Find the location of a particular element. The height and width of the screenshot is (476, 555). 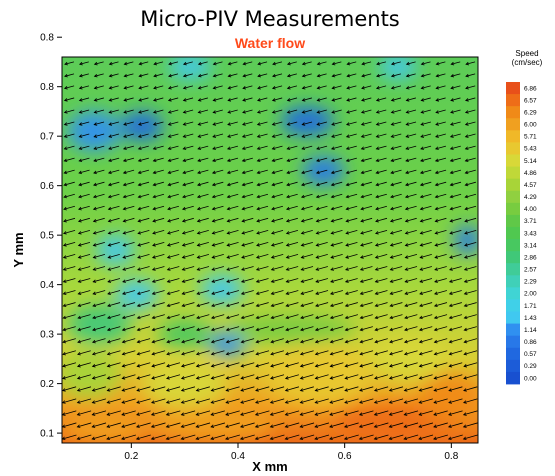

colorbar-label: 0.00 is located at coordinates (530, 378).